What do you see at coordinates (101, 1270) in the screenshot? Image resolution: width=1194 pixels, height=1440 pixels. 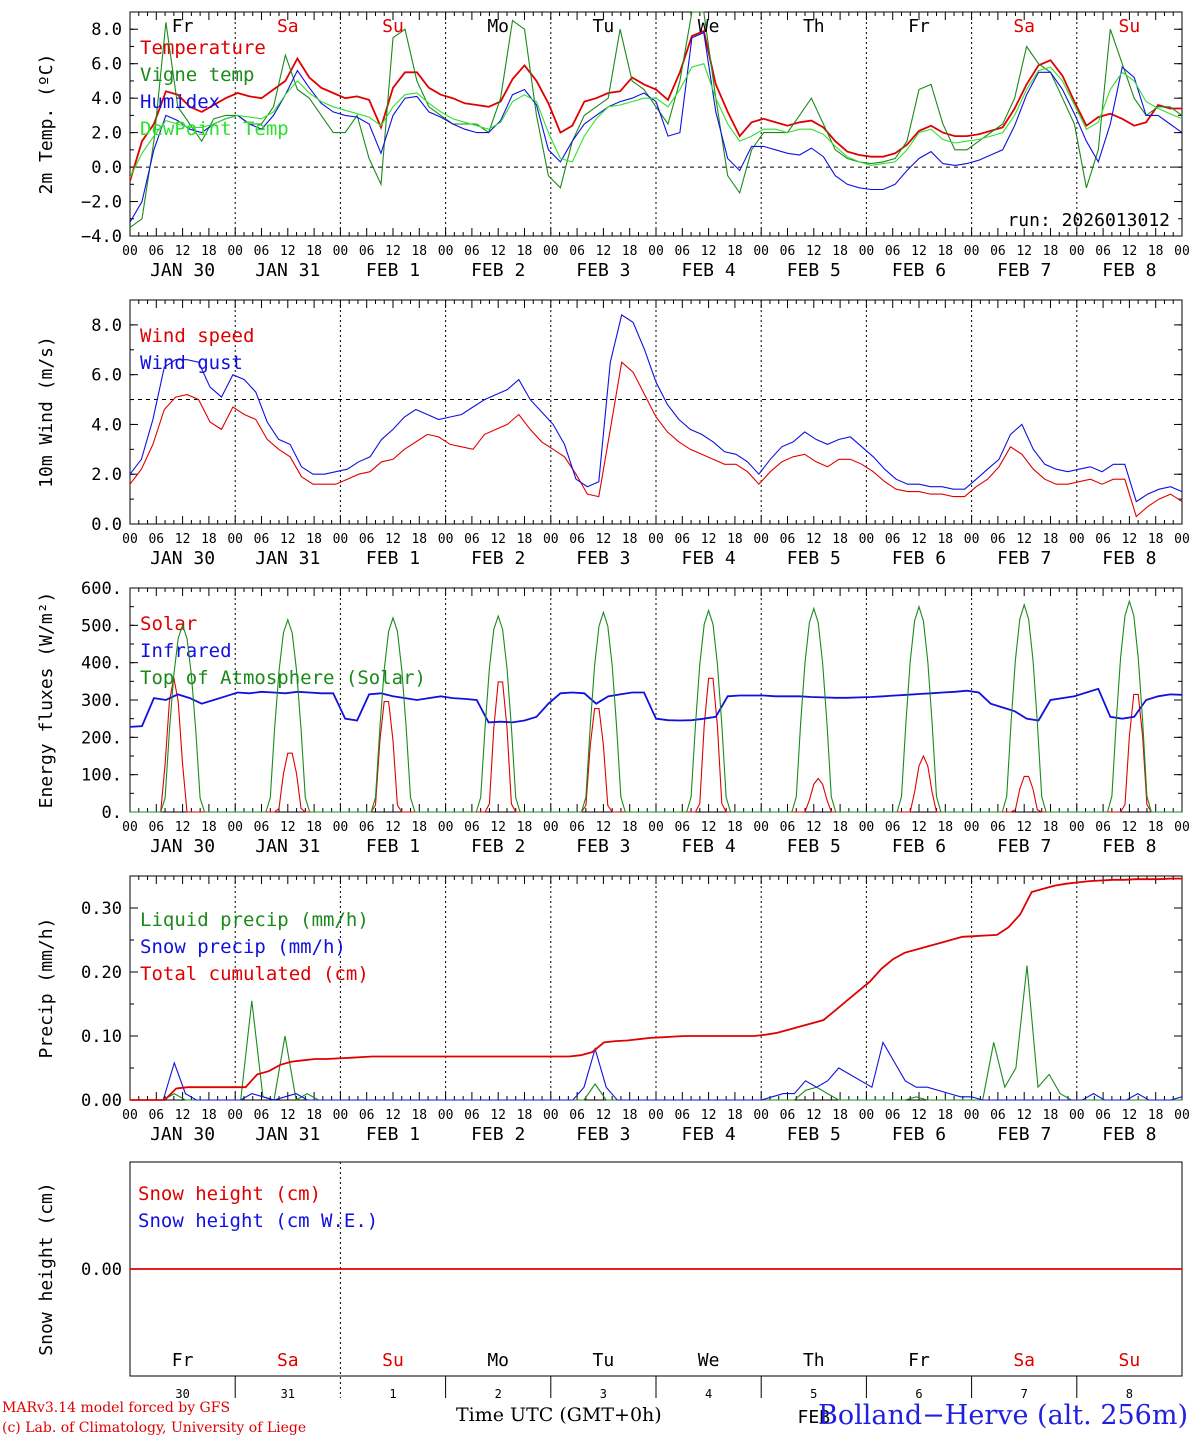 I see `y-tick-label: 0.00` at bounding box center [101, 1270].